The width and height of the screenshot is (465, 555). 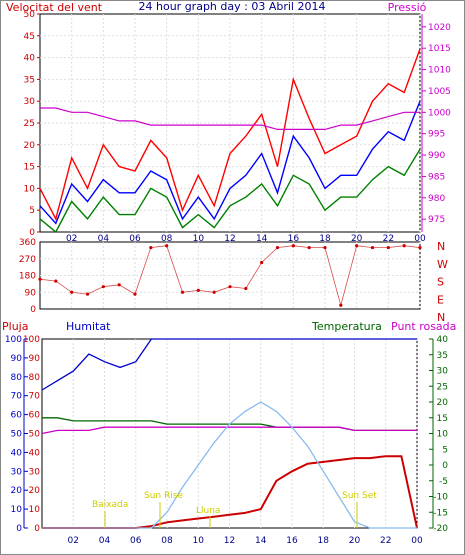 What do you see at coordinates (88, 326) in the screenshot?
I see `humidity-label: Humitat` at bounding box center [88, 326].